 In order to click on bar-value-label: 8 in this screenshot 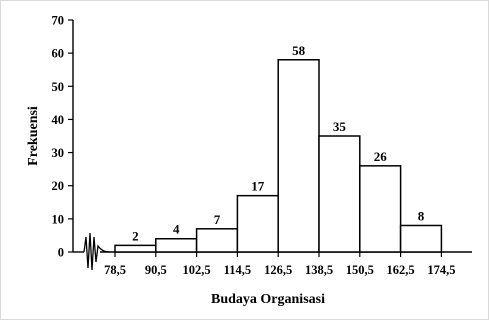, I will do `click(421, 215)`.